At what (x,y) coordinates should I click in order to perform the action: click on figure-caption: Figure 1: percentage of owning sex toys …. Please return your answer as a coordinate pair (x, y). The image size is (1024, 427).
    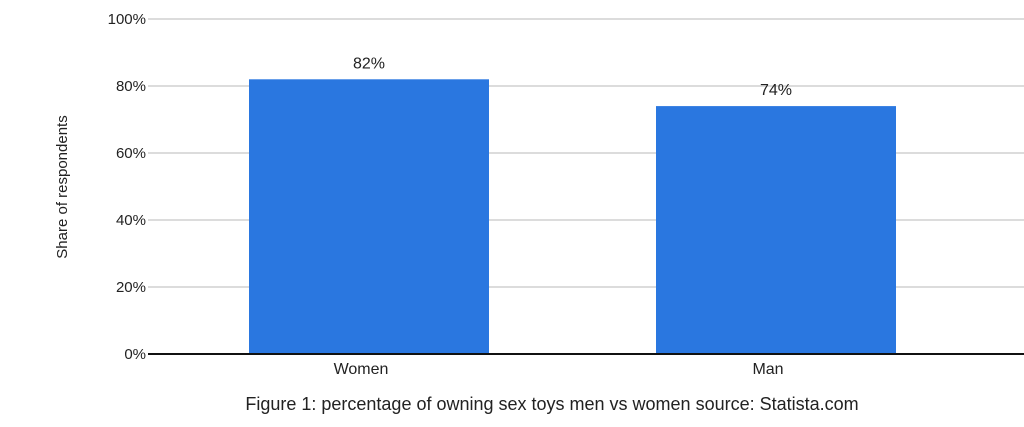
    Looking at the image, I should click on (552, 404).